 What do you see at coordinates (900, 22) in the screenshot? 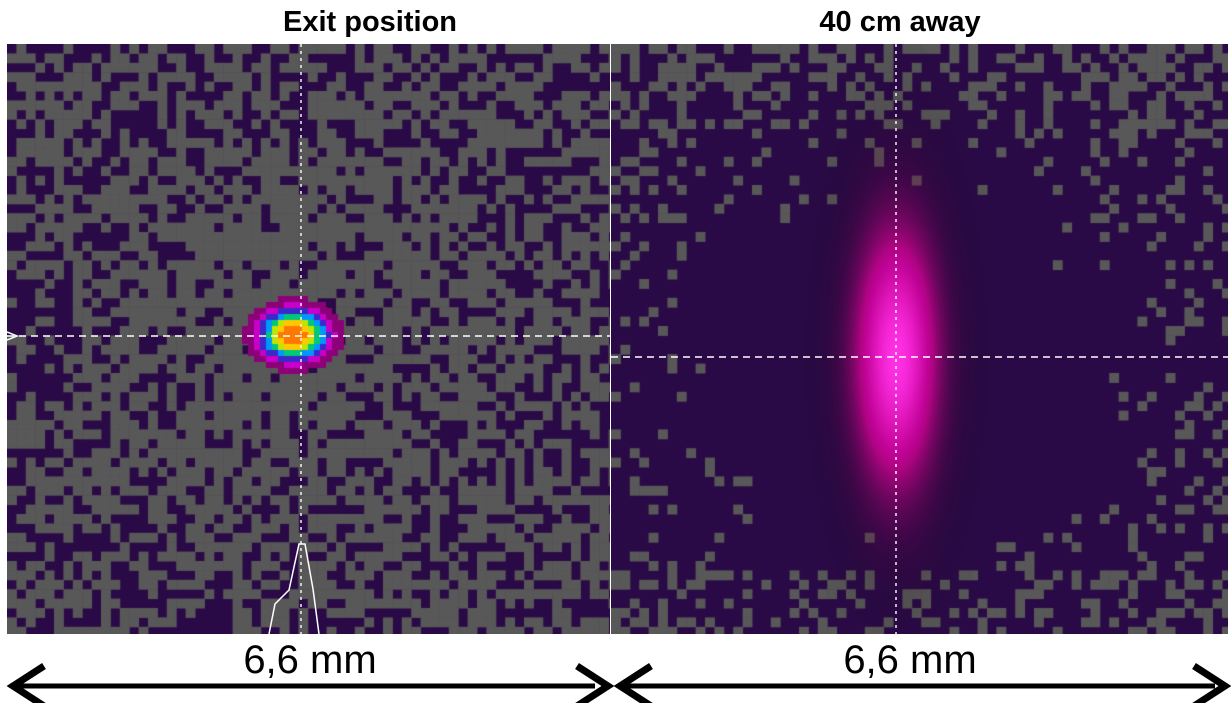
I see `panel-title-40cm-away: 40 cm away` at bounding box center [900, 22].